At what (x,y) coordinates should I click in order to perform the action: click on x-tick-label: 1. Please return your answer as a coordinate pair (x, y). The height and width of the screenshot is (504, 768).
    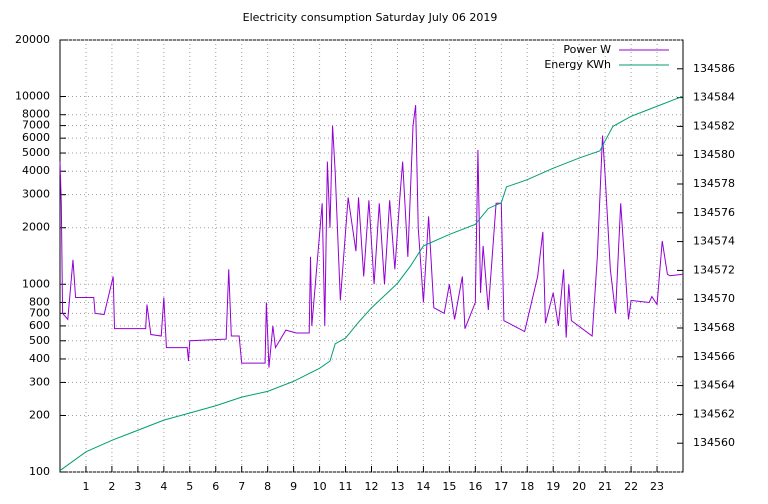
    Looking at the image, I should click on (85, 486).